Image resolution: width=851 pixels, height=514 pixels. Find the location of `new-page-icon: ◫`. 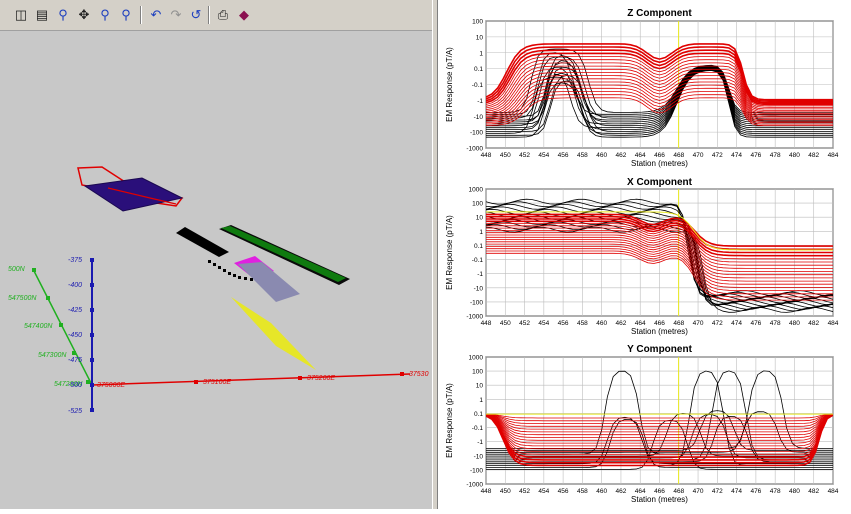

new-page-icon: ◫ is located at coordinates (21, 14).